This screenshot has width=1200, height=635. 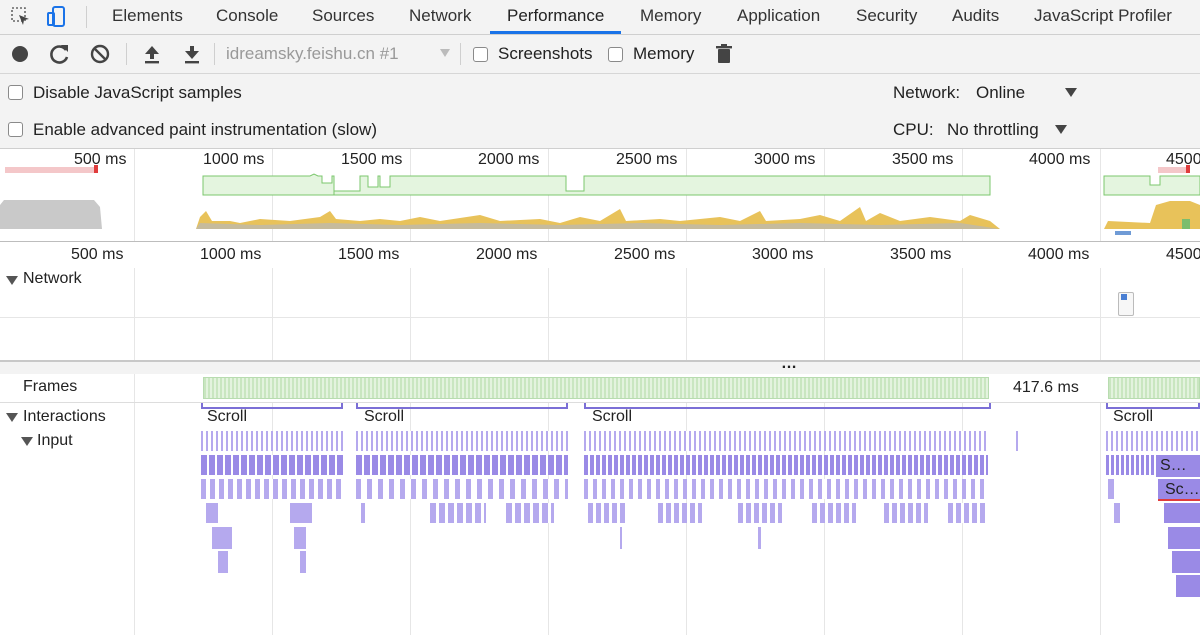 What do you see at coordinates (152, 54) in the screenshot?
I see `load-profile-icon` at bounding box center [152, 54].